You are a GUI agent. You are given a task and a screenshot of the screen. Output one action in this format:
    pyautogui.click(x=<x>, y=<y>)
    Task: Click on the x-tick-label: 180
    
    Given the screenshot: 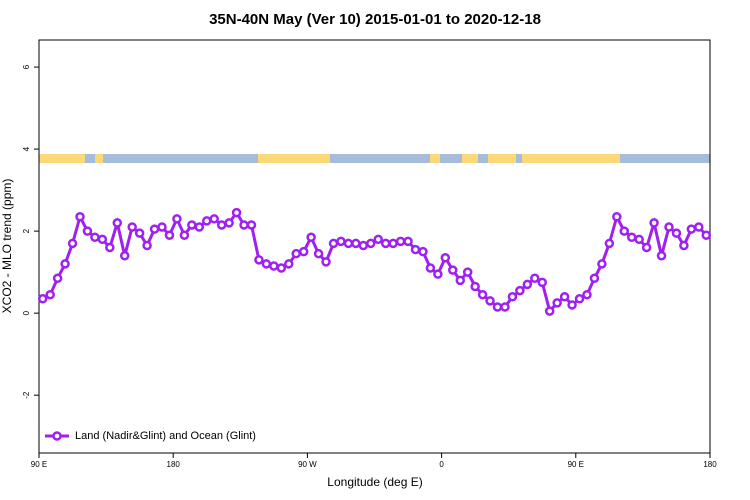 What is the action you would take?
    pyautogui.click(x=174, y=464)
    